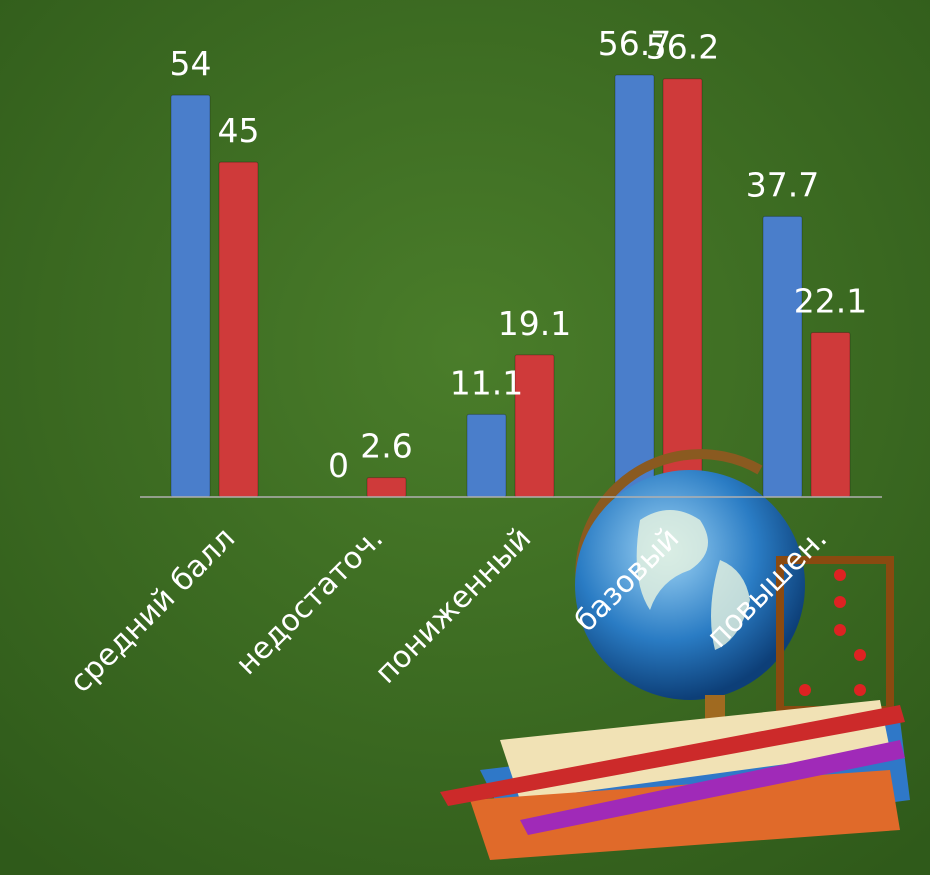 The width and height of the screenshot is (930, 875). Describe the element at coordinates (682, 47) in the screenshot. I see `value-label: 56.2` at that location.